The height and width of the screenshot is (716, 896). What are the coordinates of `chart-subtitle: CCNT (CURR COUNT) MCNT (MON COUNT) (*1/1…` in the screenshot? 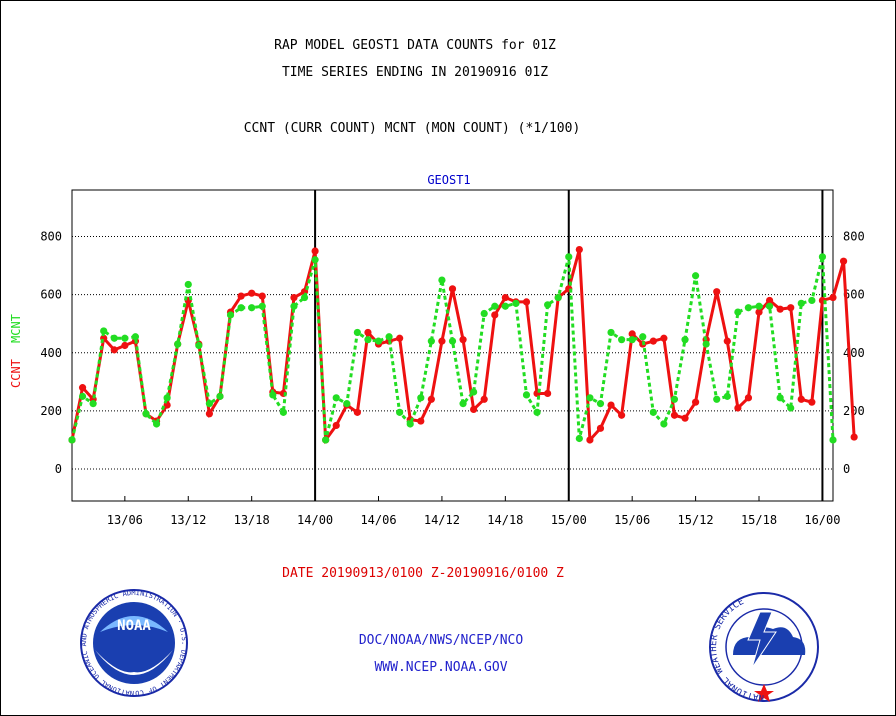 It's located at (412, 128).